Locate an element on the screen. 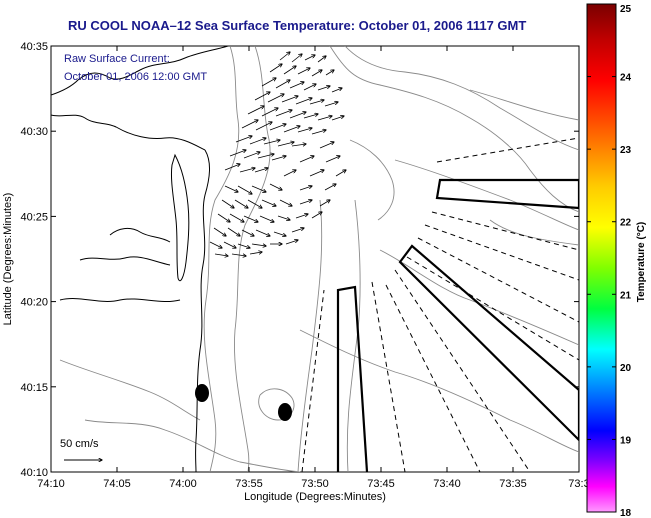  x-tick-label: 73:50 is located at coordinates (315, 484).